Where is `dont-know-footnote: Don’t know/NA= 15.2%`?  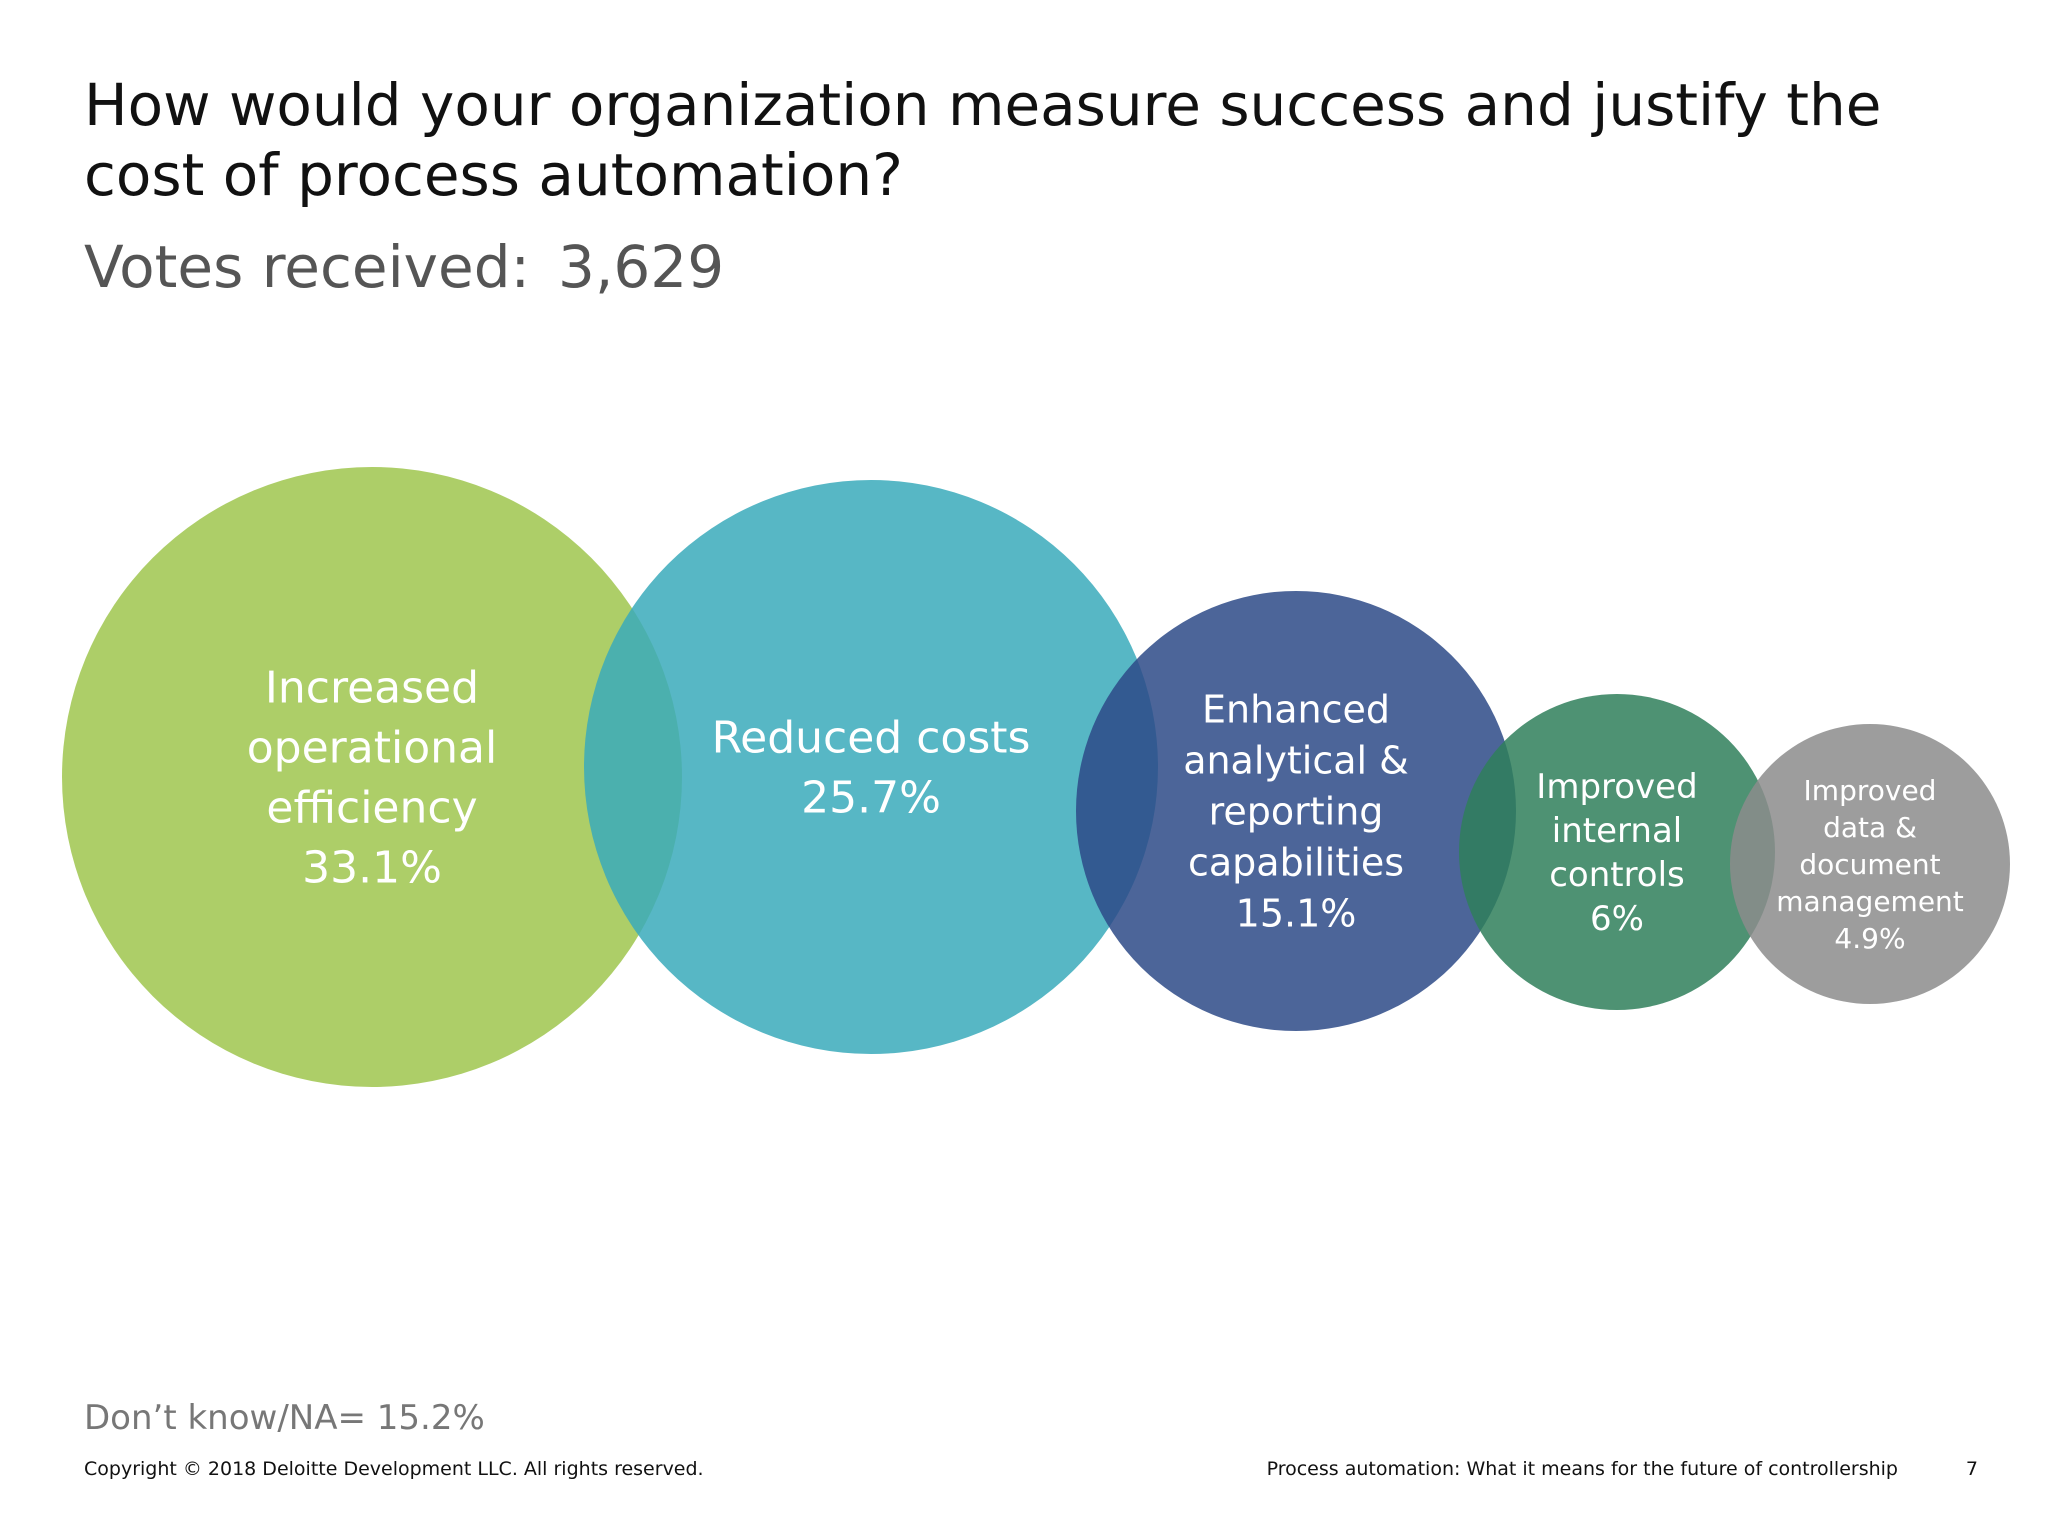
dont-know-footnote: Don’t know/NA= 15.2% is located at coordinates (284, 1418).